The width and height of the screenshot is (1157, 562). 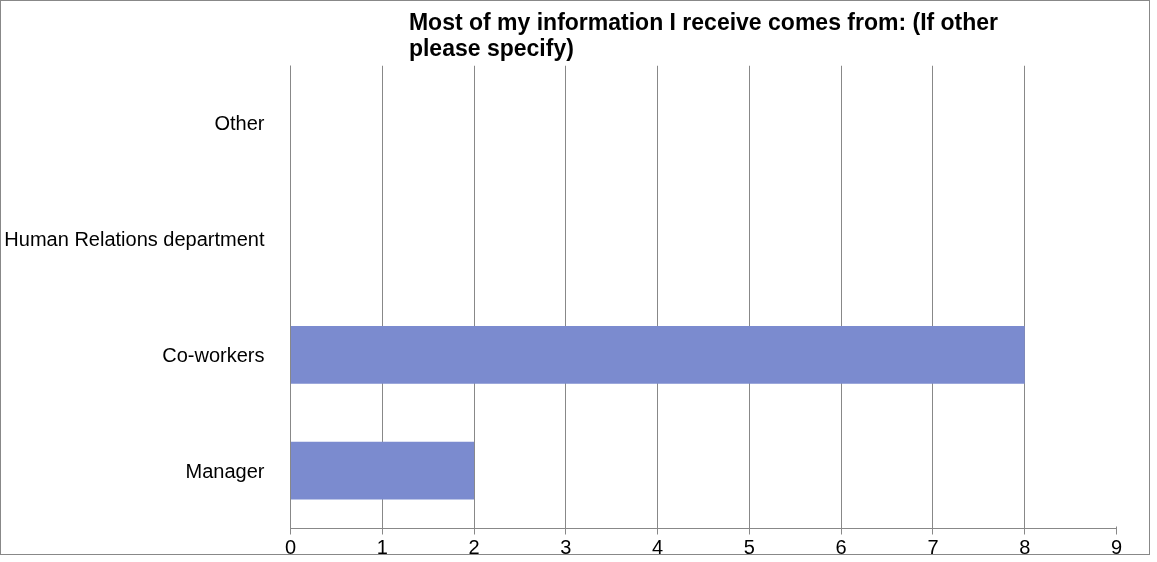 What do you see at coordinates (749, 546) in the screenshot?
I see `x-tick-label: 5` at bounding box center [749, 546].